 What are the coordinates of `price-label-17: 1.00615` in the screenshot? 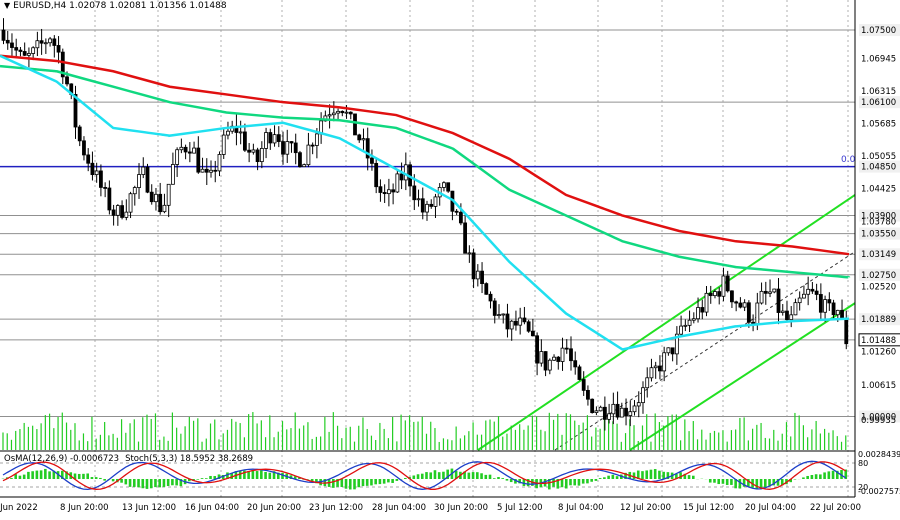 It's located at (878, 386).